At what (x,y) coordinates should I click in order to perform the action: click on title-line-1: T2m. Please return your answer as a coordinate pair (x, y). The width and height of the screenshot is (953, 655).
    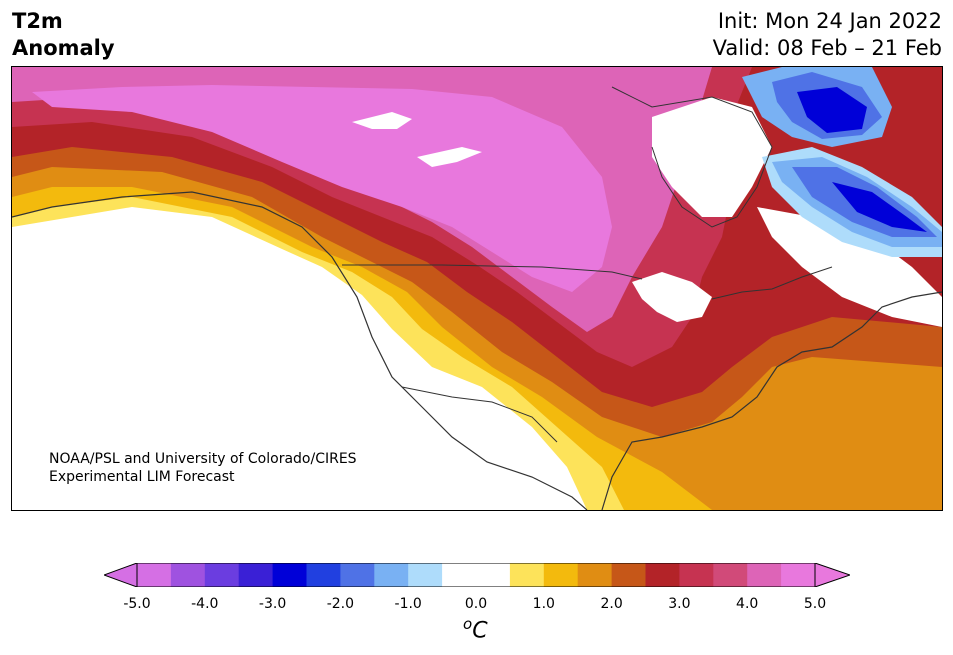
    Looking at the image, I should click on (37, 21).